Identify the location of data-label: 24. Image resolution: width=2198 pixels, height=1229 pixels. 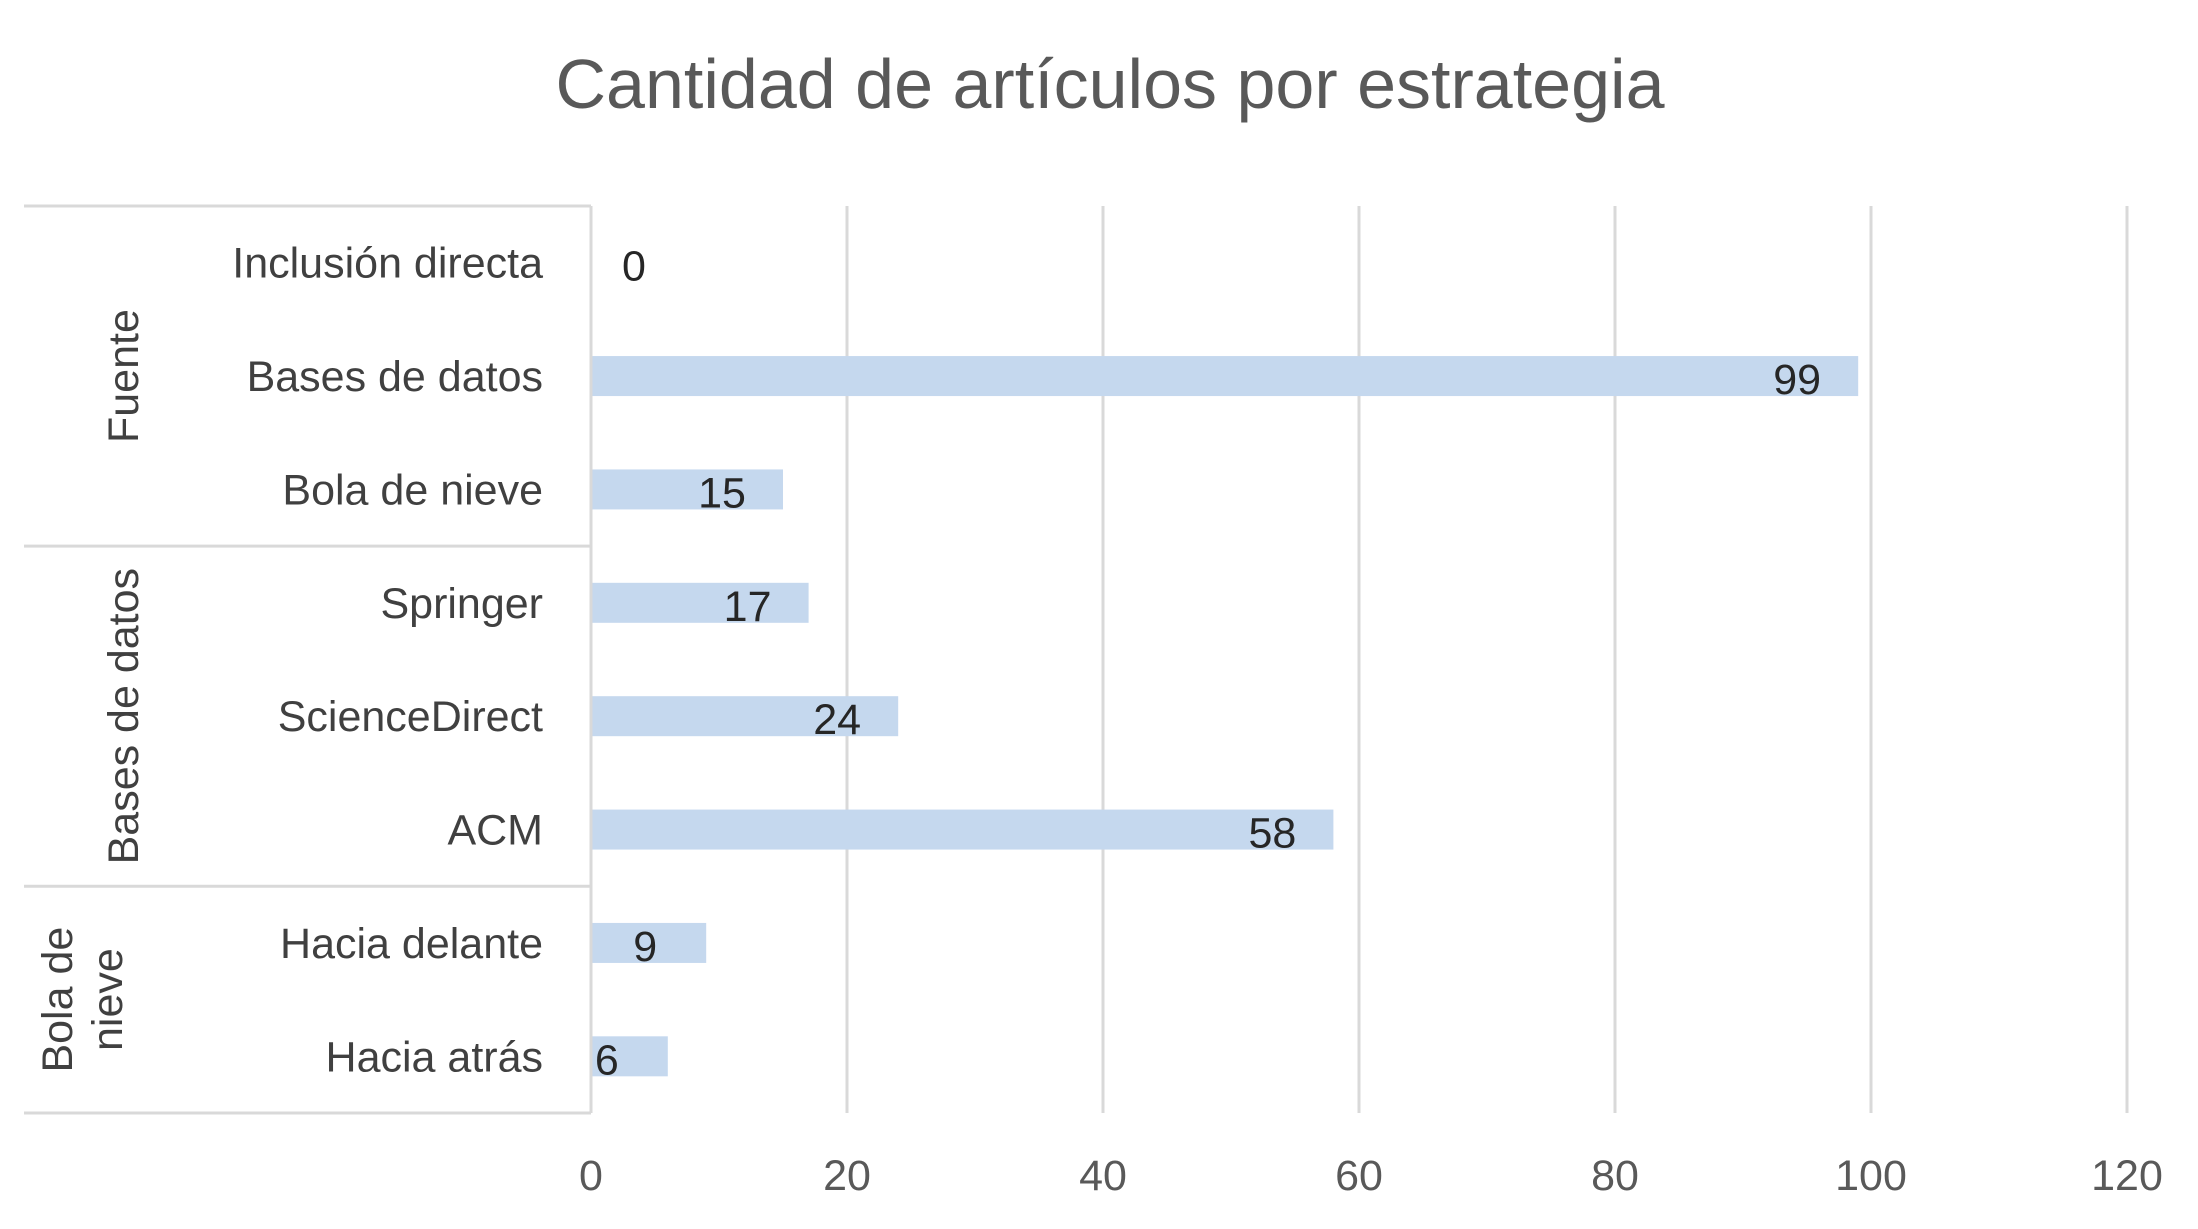
(837, 720).